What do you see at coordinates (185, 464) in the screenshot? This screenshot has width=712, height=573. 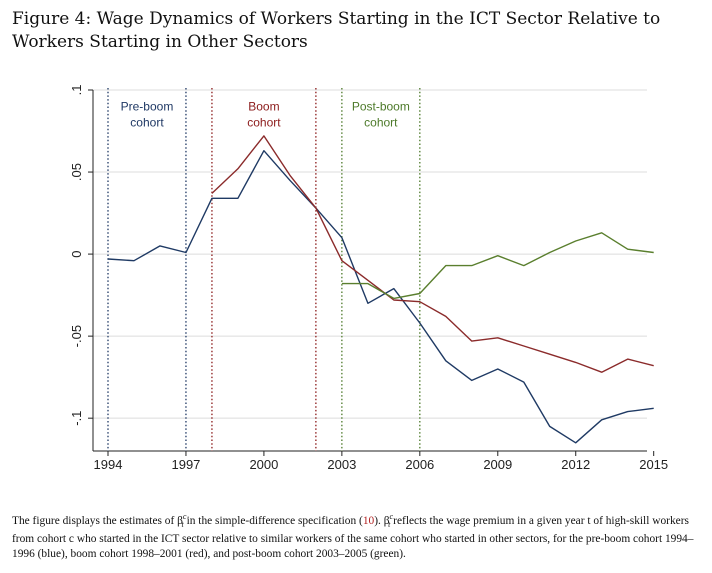 I see `x-tick-label: 1997` at bounding box center [185, 464].